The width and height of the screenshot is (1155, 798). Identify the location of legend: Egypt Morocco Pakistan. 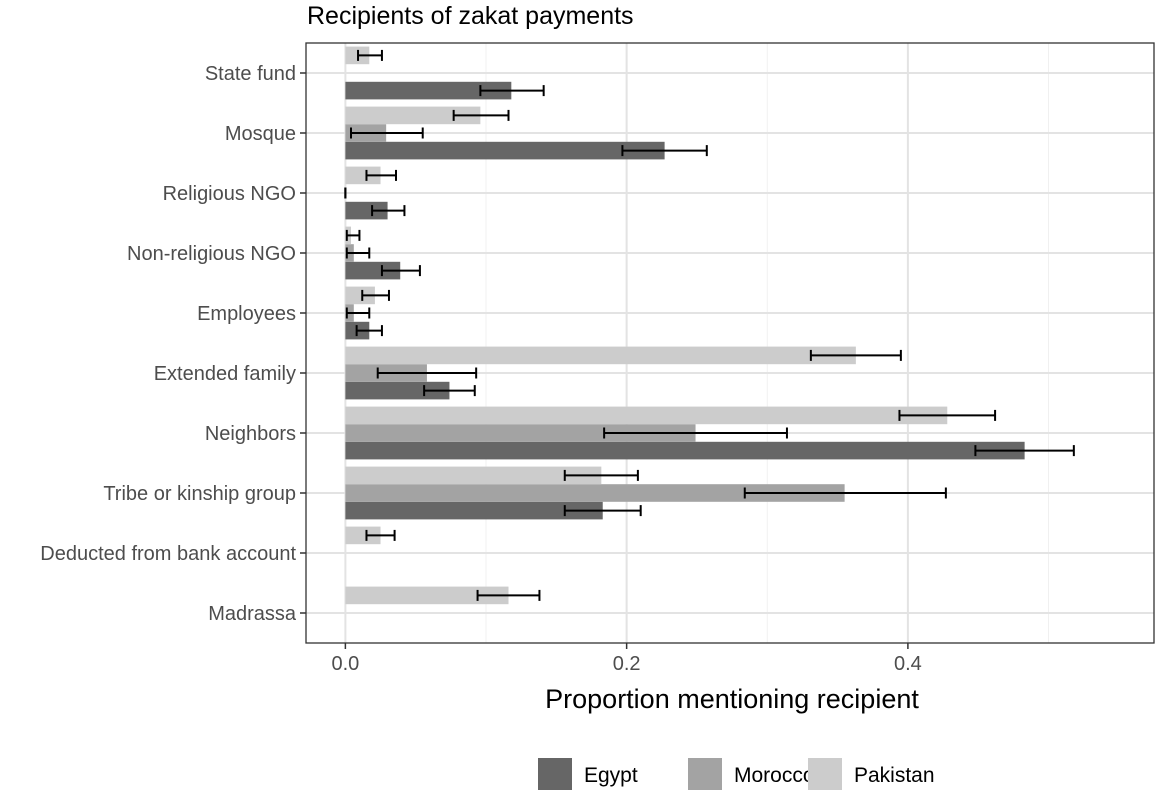
(736, 774).